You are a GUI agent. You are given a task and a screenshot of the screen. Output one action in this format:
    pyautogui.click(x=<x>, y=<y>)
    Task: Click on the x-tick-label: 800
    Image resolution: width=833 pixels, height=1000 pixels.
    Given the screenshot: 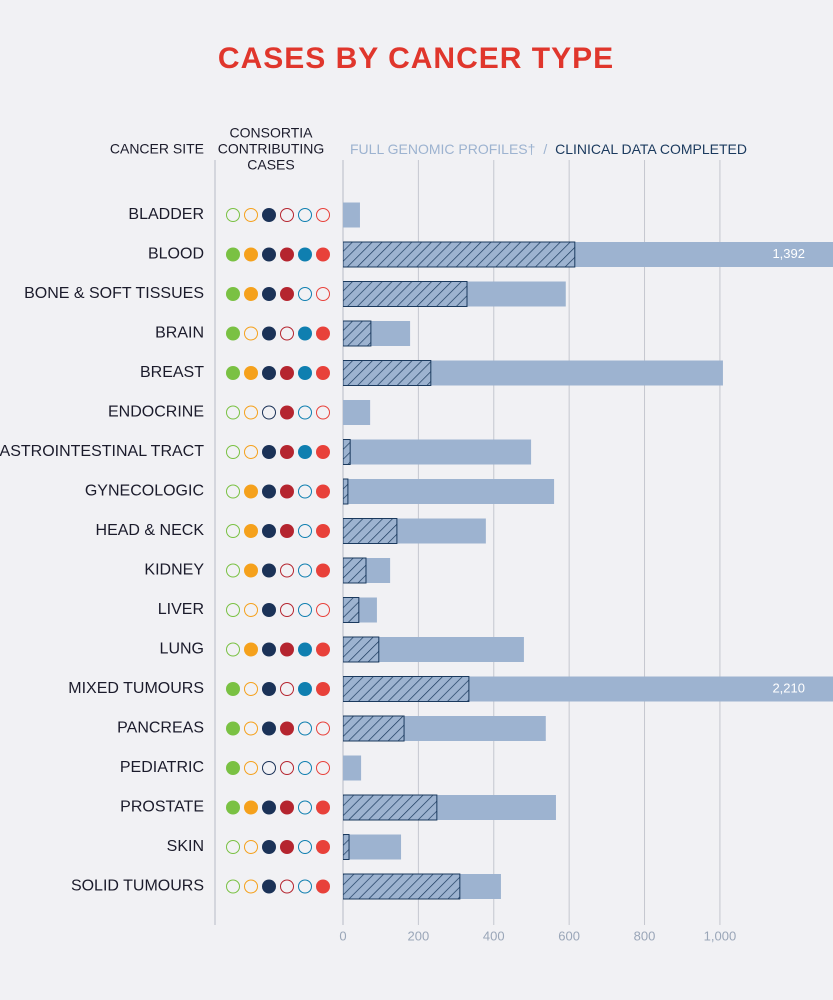 What is the action you would take?
    pyautogui.click(x=645, y=935)
    